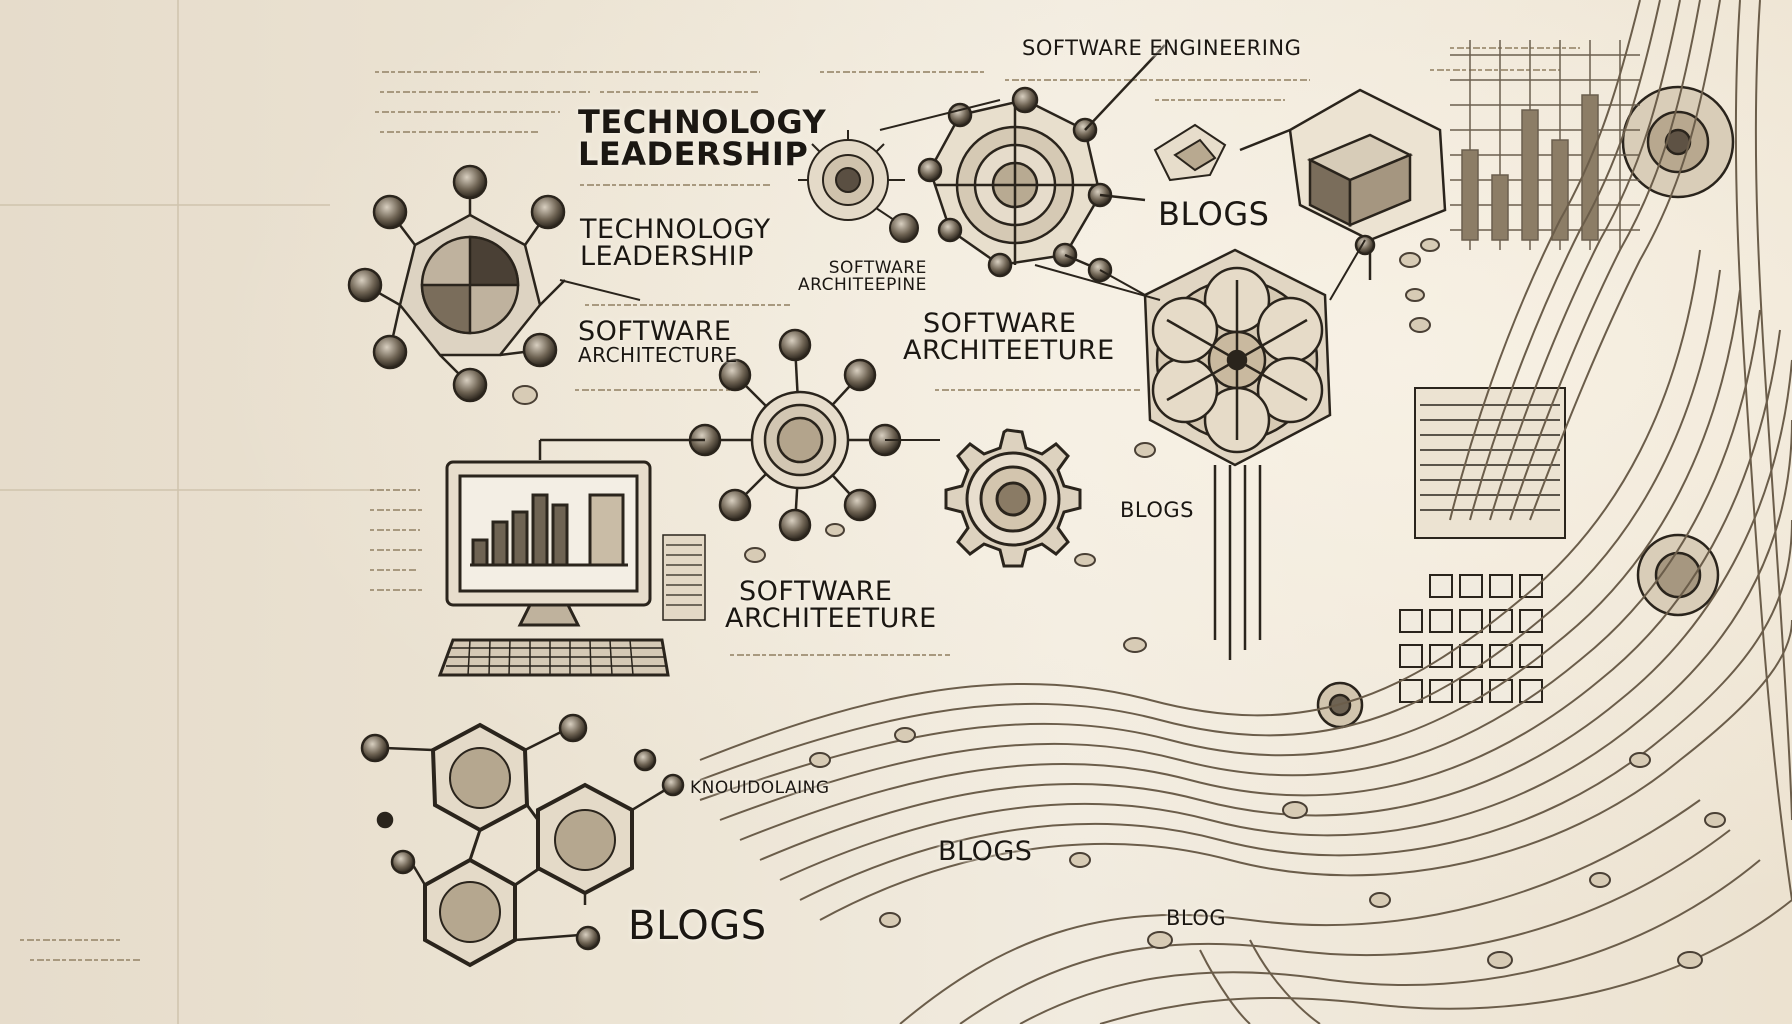 This screenshot has width=1792, height=1024. I want to click on label-software-architecture-mid: SOFTWARE ARCHITEETURE, so click(1009, 337).